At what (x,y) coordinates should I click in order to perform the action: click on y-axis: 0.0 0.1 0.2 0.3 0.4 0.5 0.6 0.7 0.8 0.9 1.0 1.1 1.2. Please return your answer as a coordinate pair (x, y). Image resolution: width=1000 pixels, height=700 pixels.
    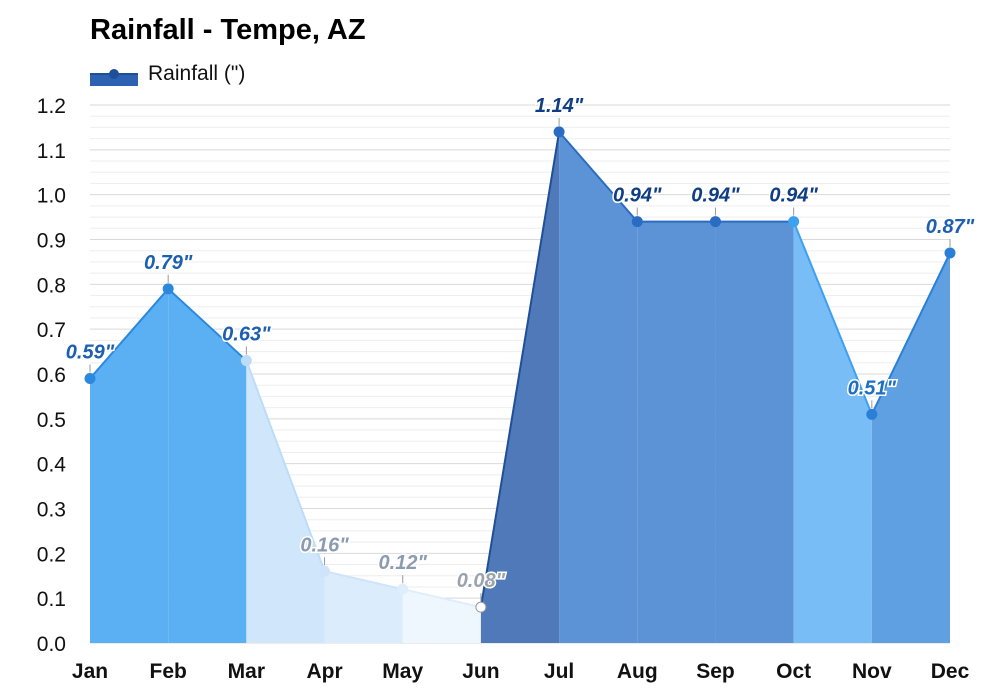
    Looking at the image, I should click on (52, 375).